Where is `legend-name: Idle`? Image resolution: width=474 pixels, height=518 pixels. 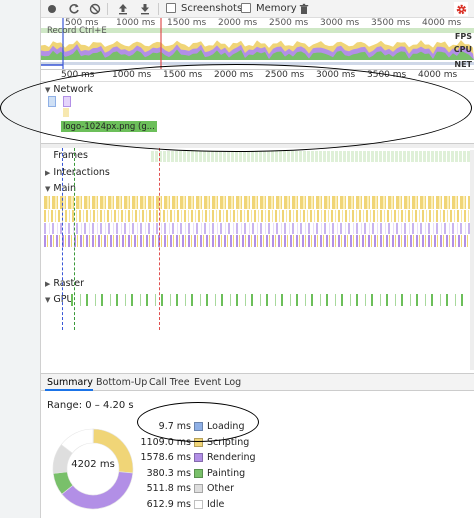 legend-name: Idle is located at coordinates (216, 504).